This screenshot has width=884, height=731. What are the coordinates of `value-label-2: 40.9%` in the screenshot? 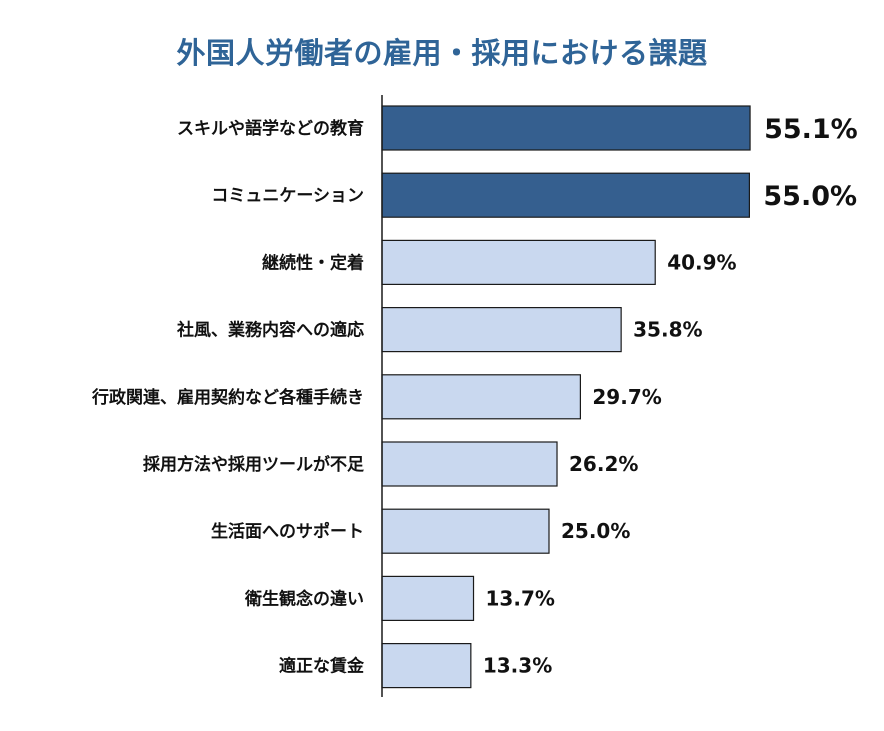 It's located at (701, 262).